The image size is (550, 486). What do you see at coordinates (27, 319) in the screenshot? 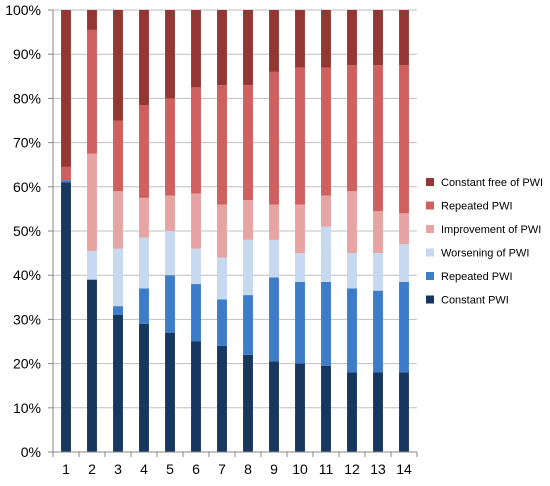
I see `y-tick-label: 30%` at bounding box center [27, 319].